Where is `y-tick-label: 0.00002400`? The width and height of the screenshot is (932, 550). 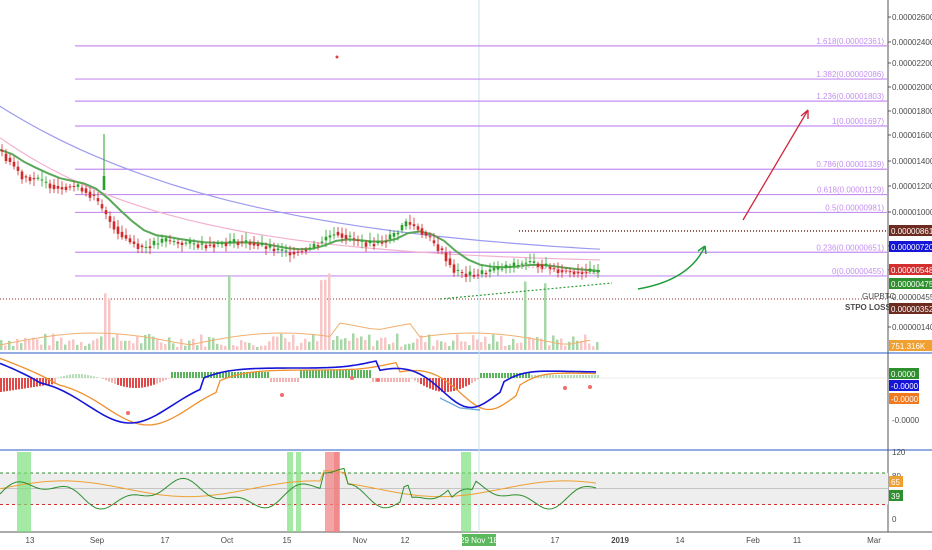 y-tick-label: 0.00002400 is located at coordinates (912, 42).